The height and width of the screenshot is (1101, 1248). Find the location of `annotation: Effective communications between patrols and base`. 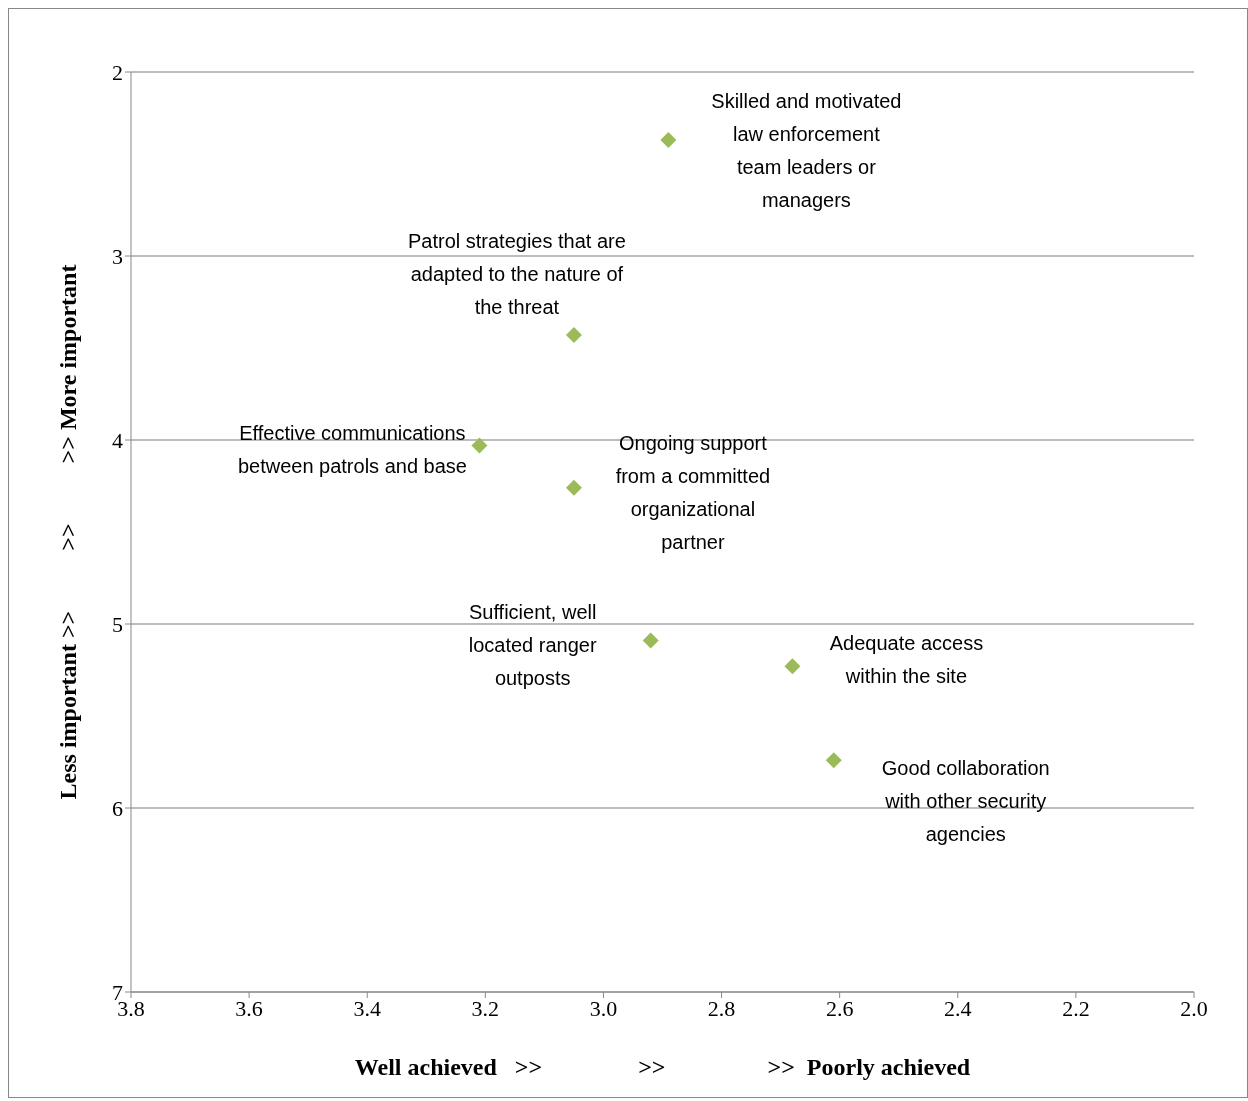

annotation: Effective communications between patrols and base is located at coordinates (352, 449).